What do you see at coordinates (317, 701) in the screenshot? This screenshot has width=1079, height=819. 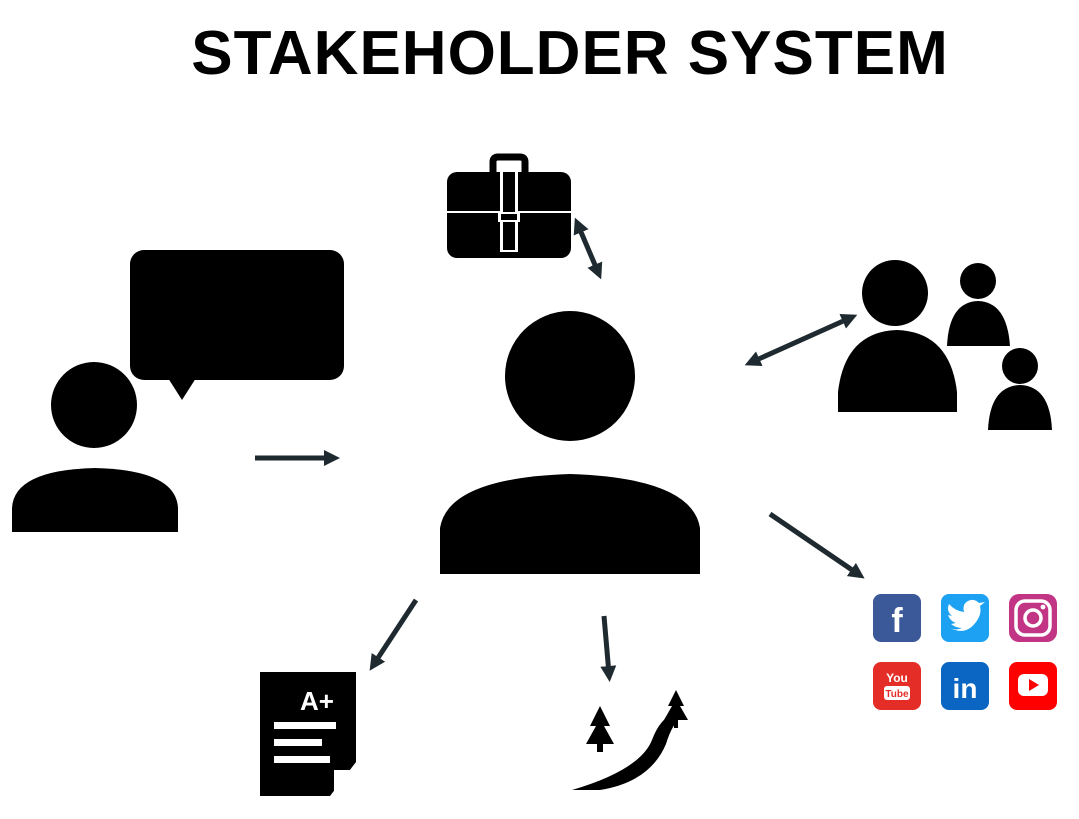 I see `grade-label: A+` at bounding box center [317, 701].